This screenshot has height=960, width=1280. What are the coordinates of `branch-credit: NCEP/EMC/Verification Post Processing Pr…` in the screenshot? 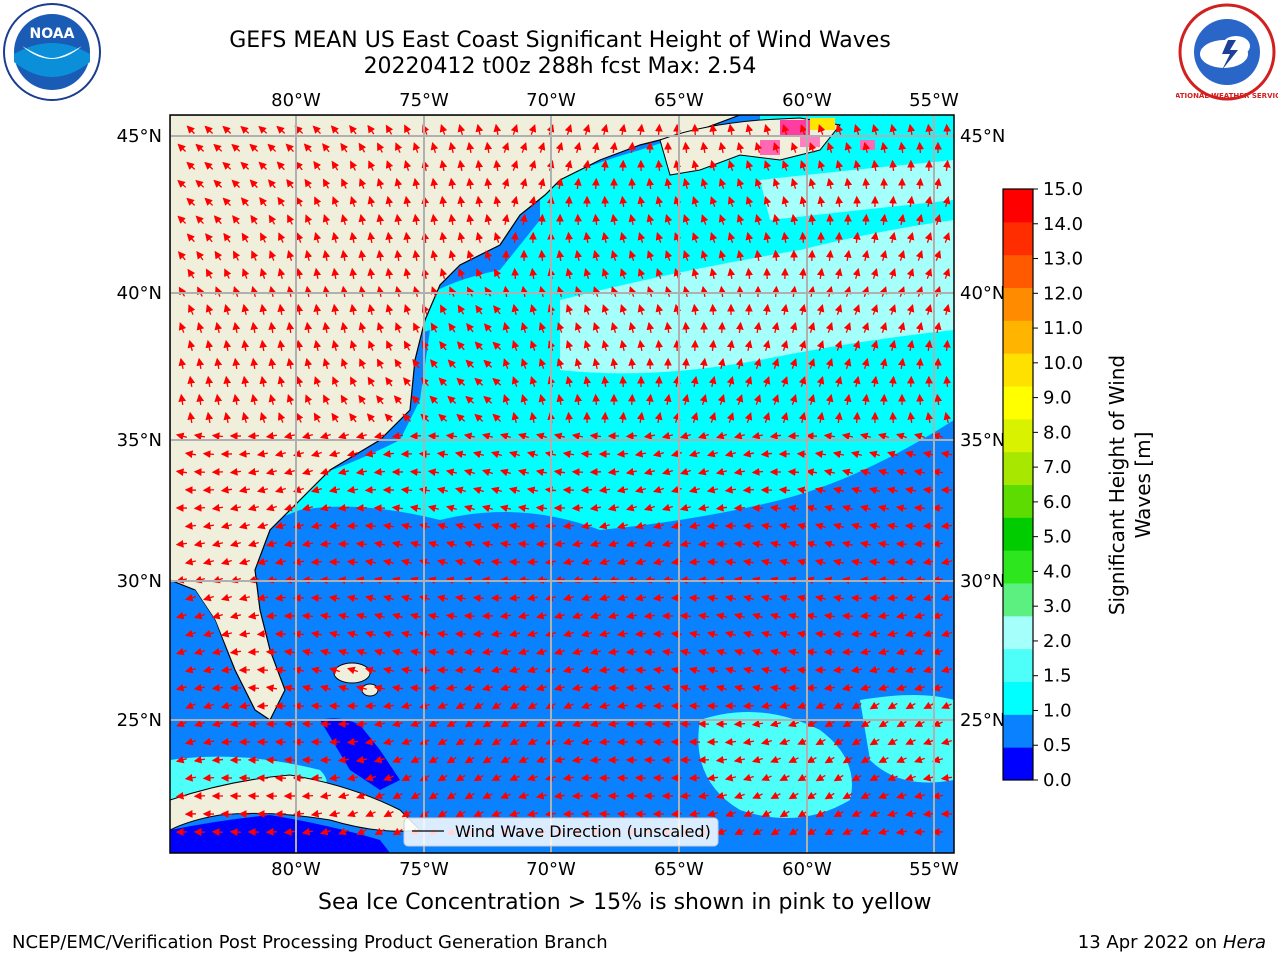 It's located at (310, 942).